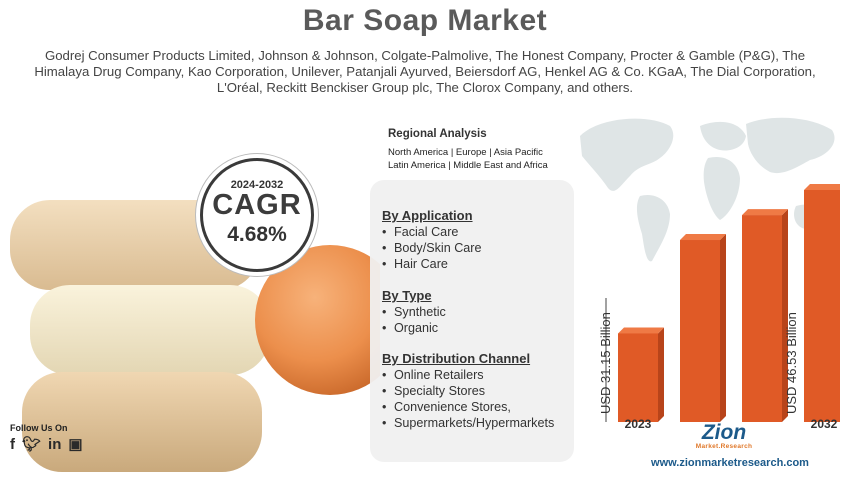 Image resolution: width=850 pixels, height=478 pixels. I want to click on segmentation-panel, so click(472, 321).